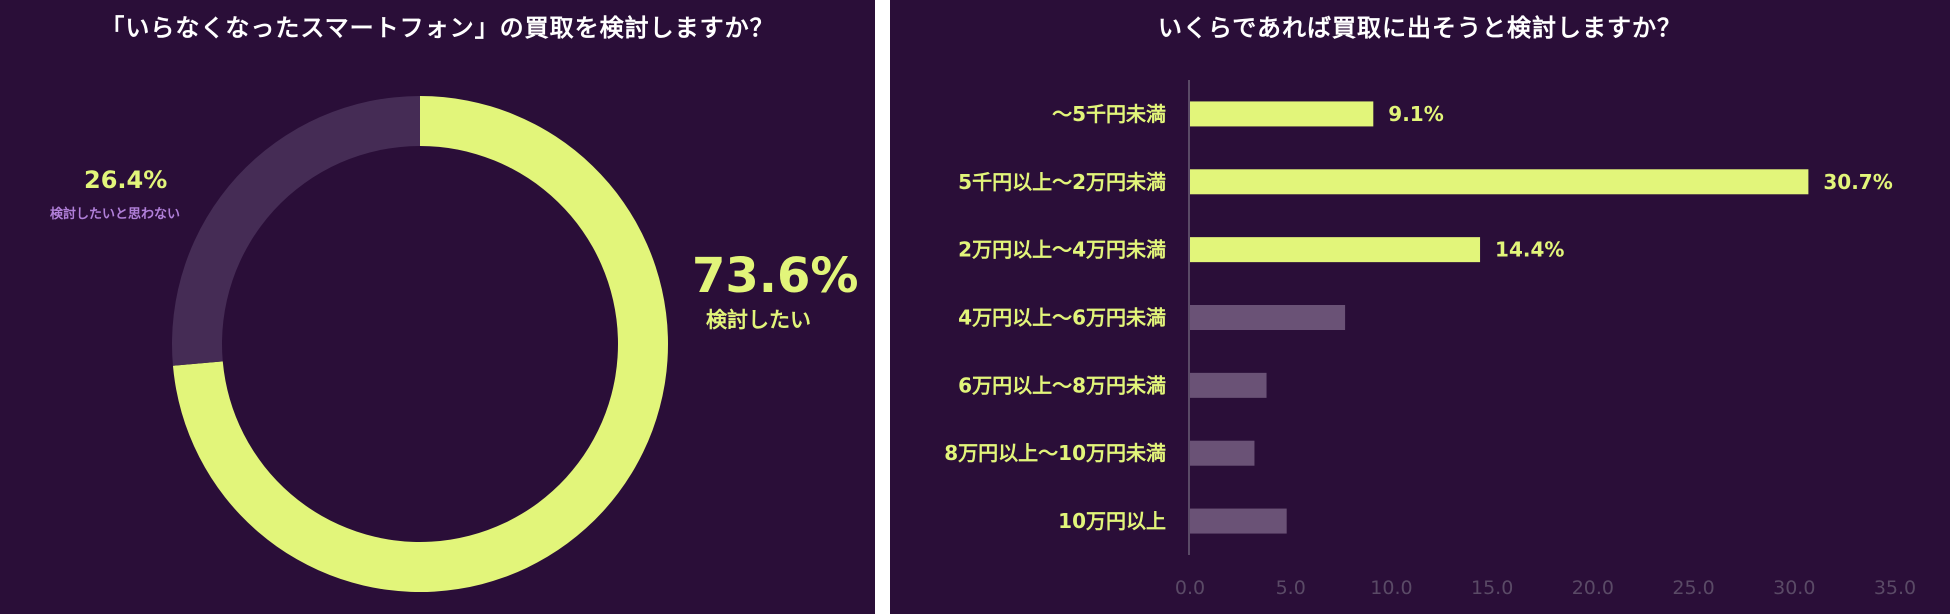 Image resolution: width=1950 pixels, height=614 pixels. Describe the element at coordinates (1062, 182) in the screenshot. I see `category-label-1: 5千円以上〜2万円未満` at that location.